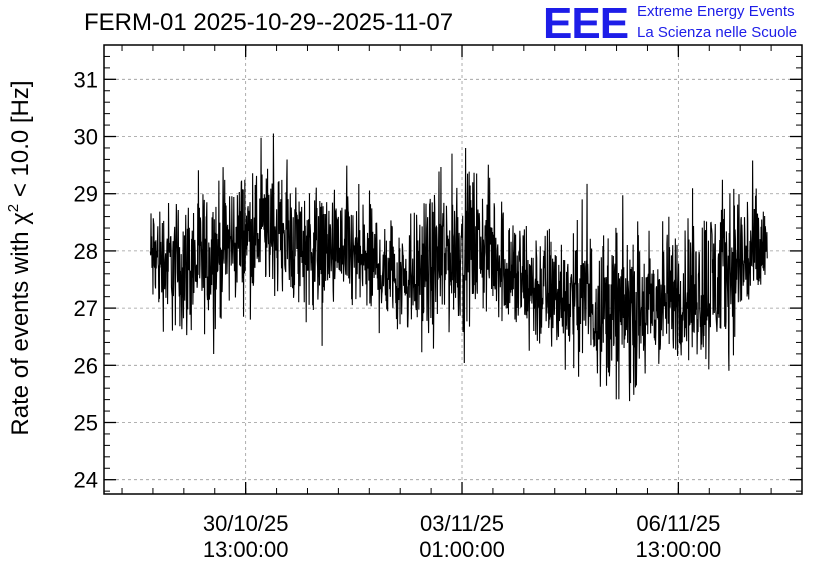 Image resolution: width=836 pixels, height=572 pixels. What do you see at coordinates (86, 423) in the screenshot?
I see `y-tick-label: 25` at bounding box center [86, 423].